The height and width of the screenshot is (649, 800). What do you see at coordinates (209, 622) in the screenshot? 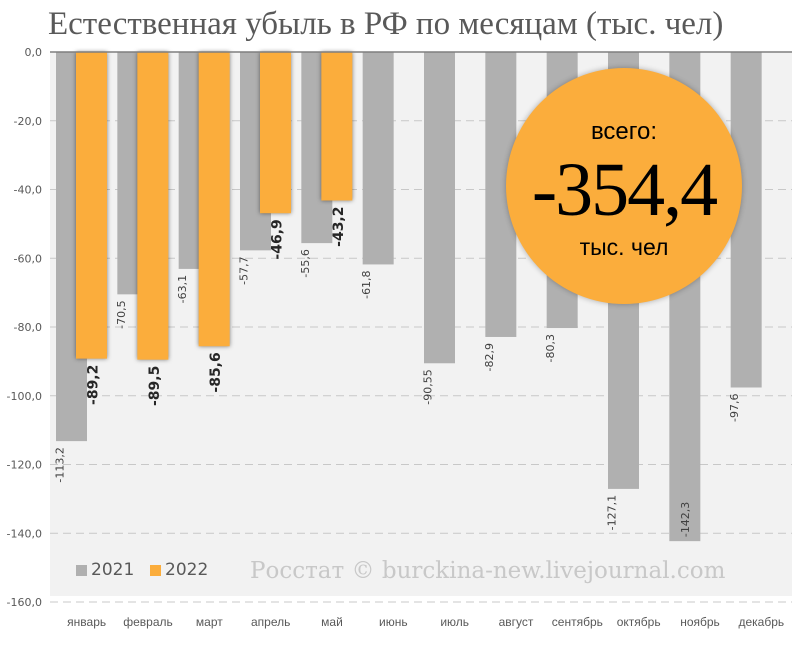
I see `x-tick-label: март` at bounding box center [209, 622].